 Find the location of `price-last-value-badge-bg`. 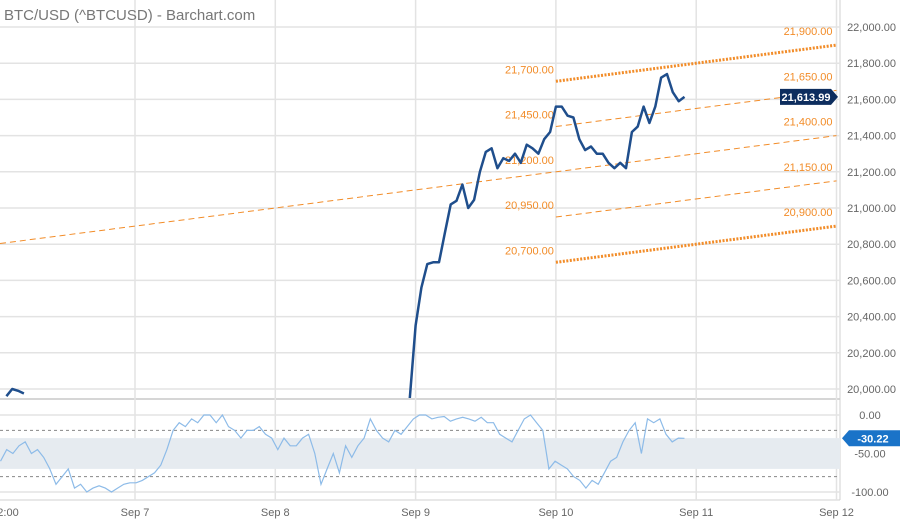

price-last-value-badge-bg is located at coordinates (809, 96).